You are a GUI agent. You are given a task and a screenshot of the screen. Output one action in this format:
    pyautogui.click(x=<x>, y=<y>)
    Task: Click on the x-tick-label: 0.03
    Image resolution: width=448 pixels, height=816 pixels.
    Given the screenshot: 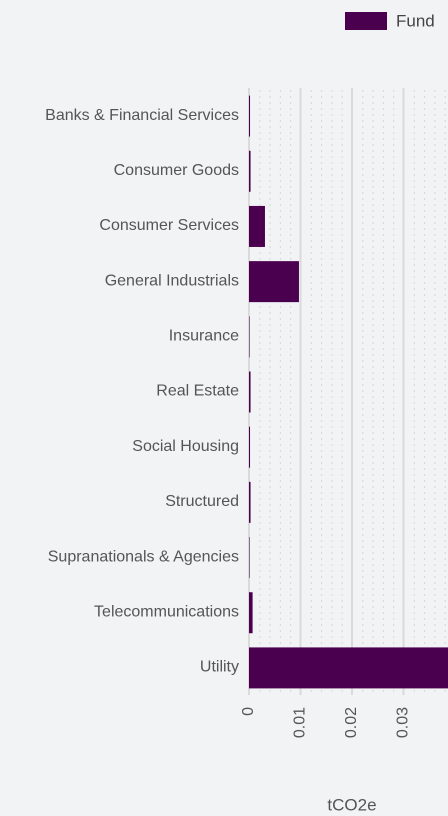 What is the action you would take?
    pyautogui.click(x=403, y=722)
    